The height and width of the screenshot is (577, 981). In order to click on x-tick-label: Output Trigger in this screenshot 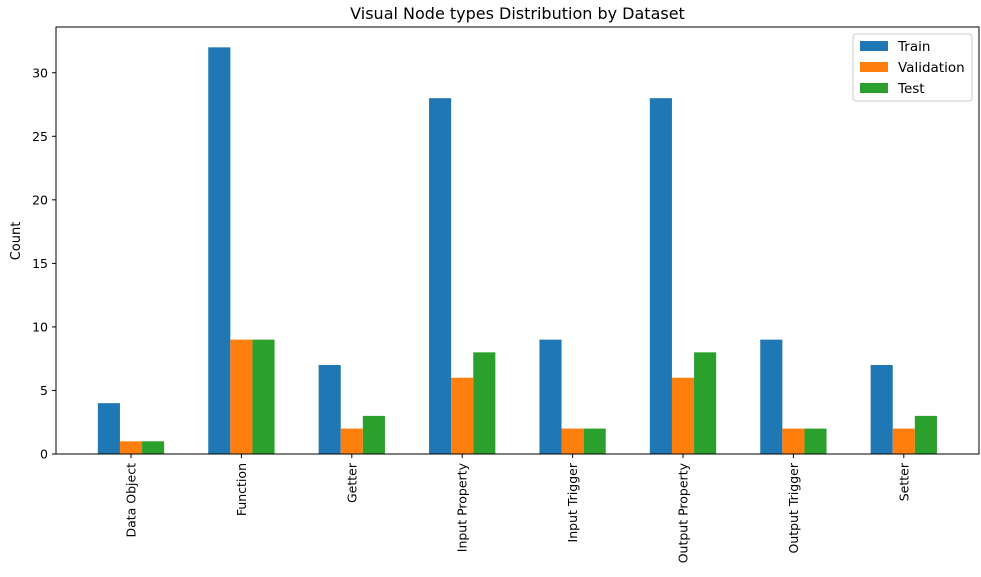, I will do `click(793, 507)`.